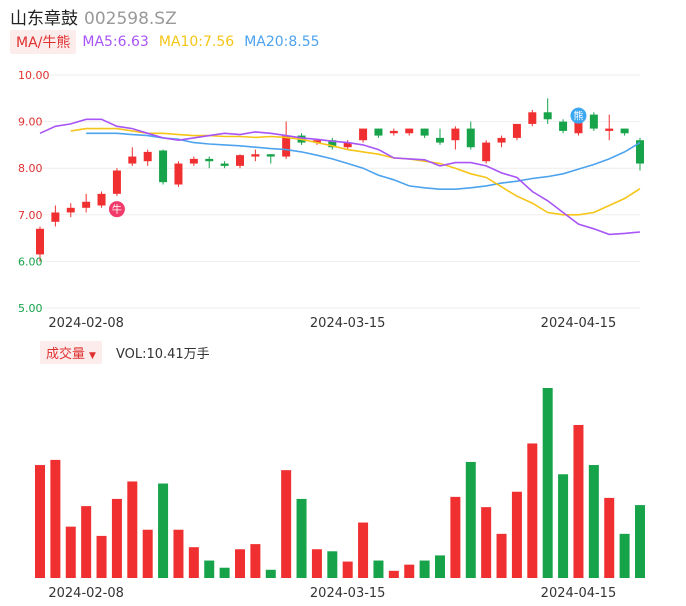 The width and height of the screenshot is (686, 606). Describe the element at coordinates (86, 593) in the screenshot. I see `volume-date-tick-label: 2024-02-08` at that location.